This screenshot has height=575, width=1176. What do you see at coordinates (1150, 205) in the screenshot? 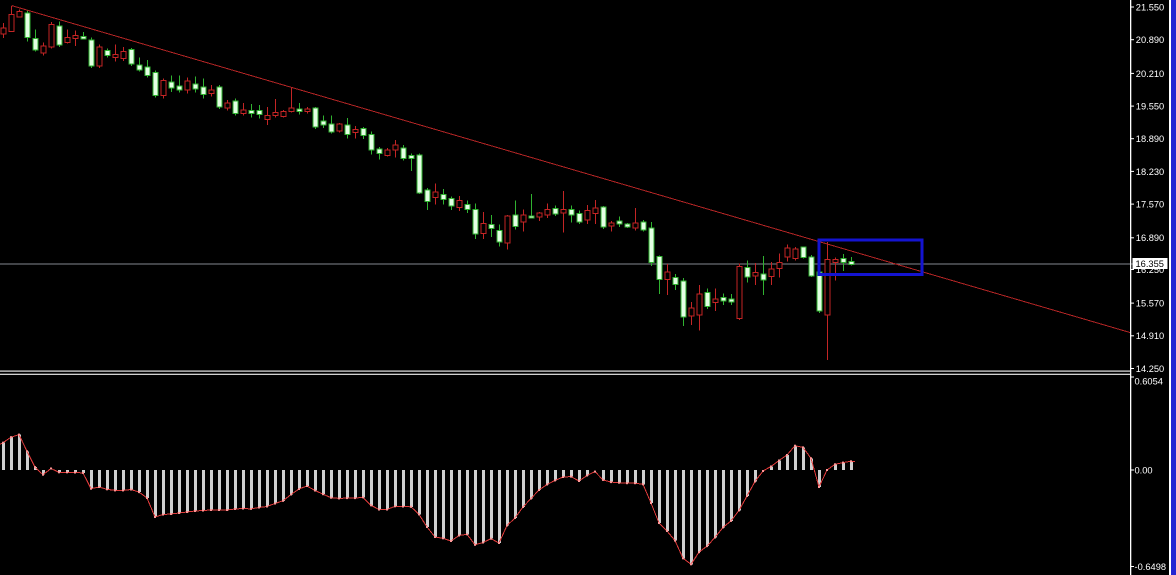
I see `svg-text: 17.570` at bounding box center [1150, 205].